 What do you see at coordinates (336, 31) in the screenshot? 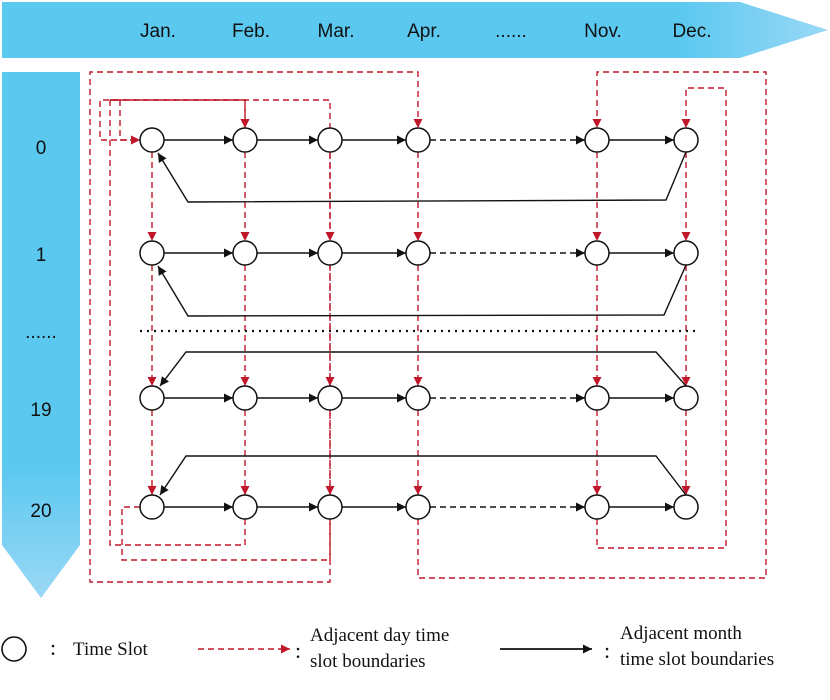
I see `month-label: Mar.` at bounding box center [336, 31].